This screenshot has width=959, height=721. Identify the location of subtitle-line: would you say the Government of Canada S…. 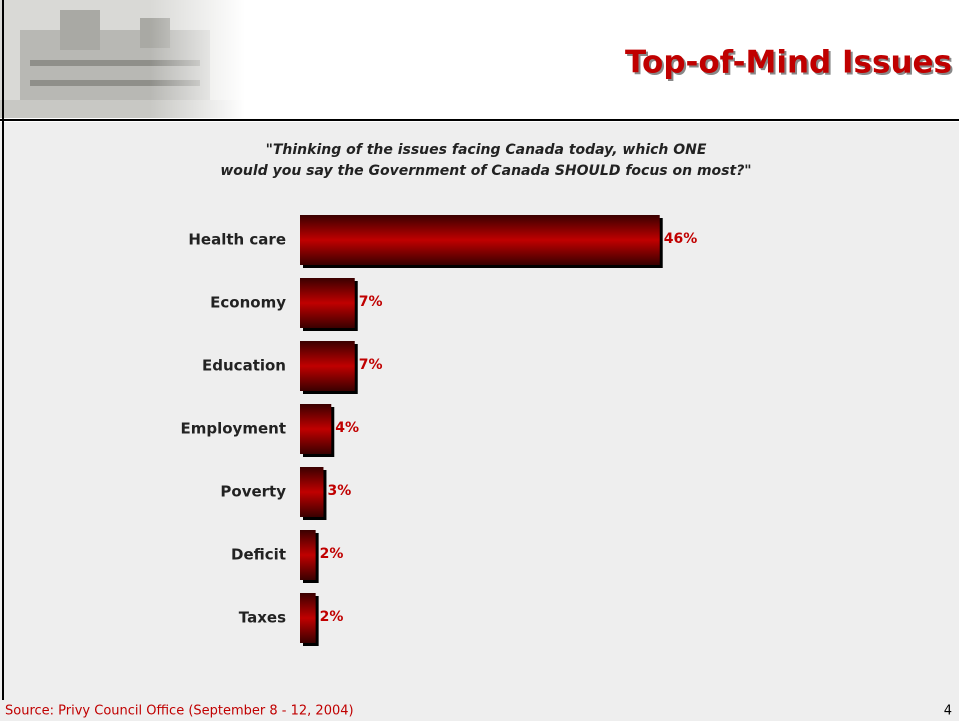
(485, 171).